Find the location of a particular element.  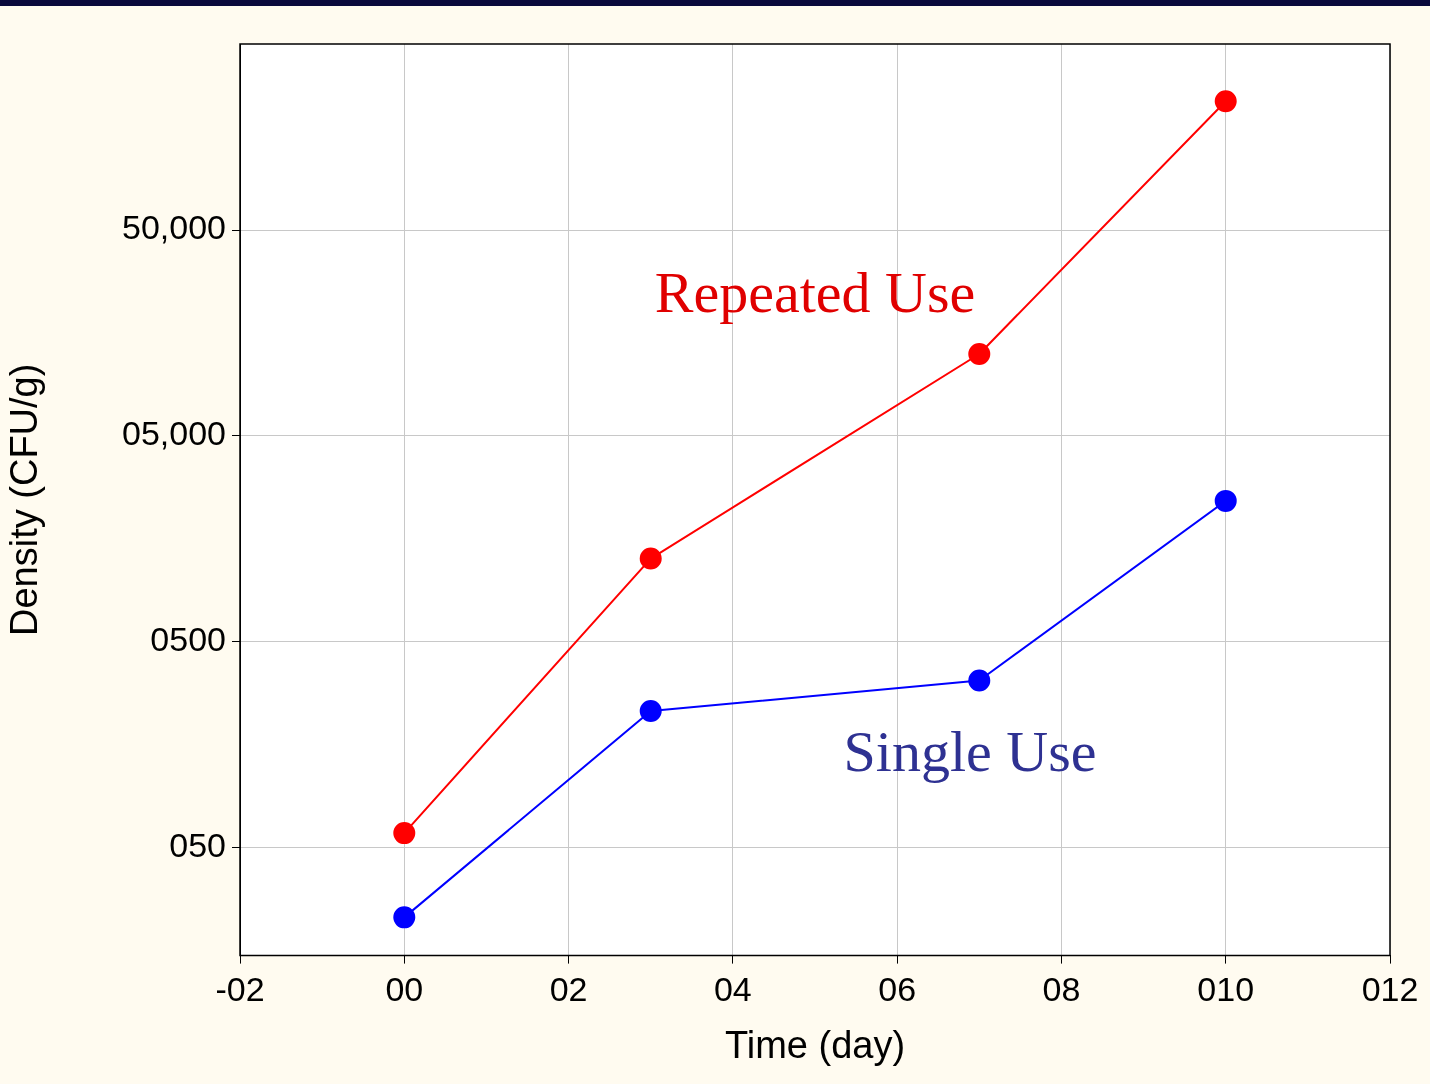

y-tick-label: 05,000 is located at coordinates (174, 433).